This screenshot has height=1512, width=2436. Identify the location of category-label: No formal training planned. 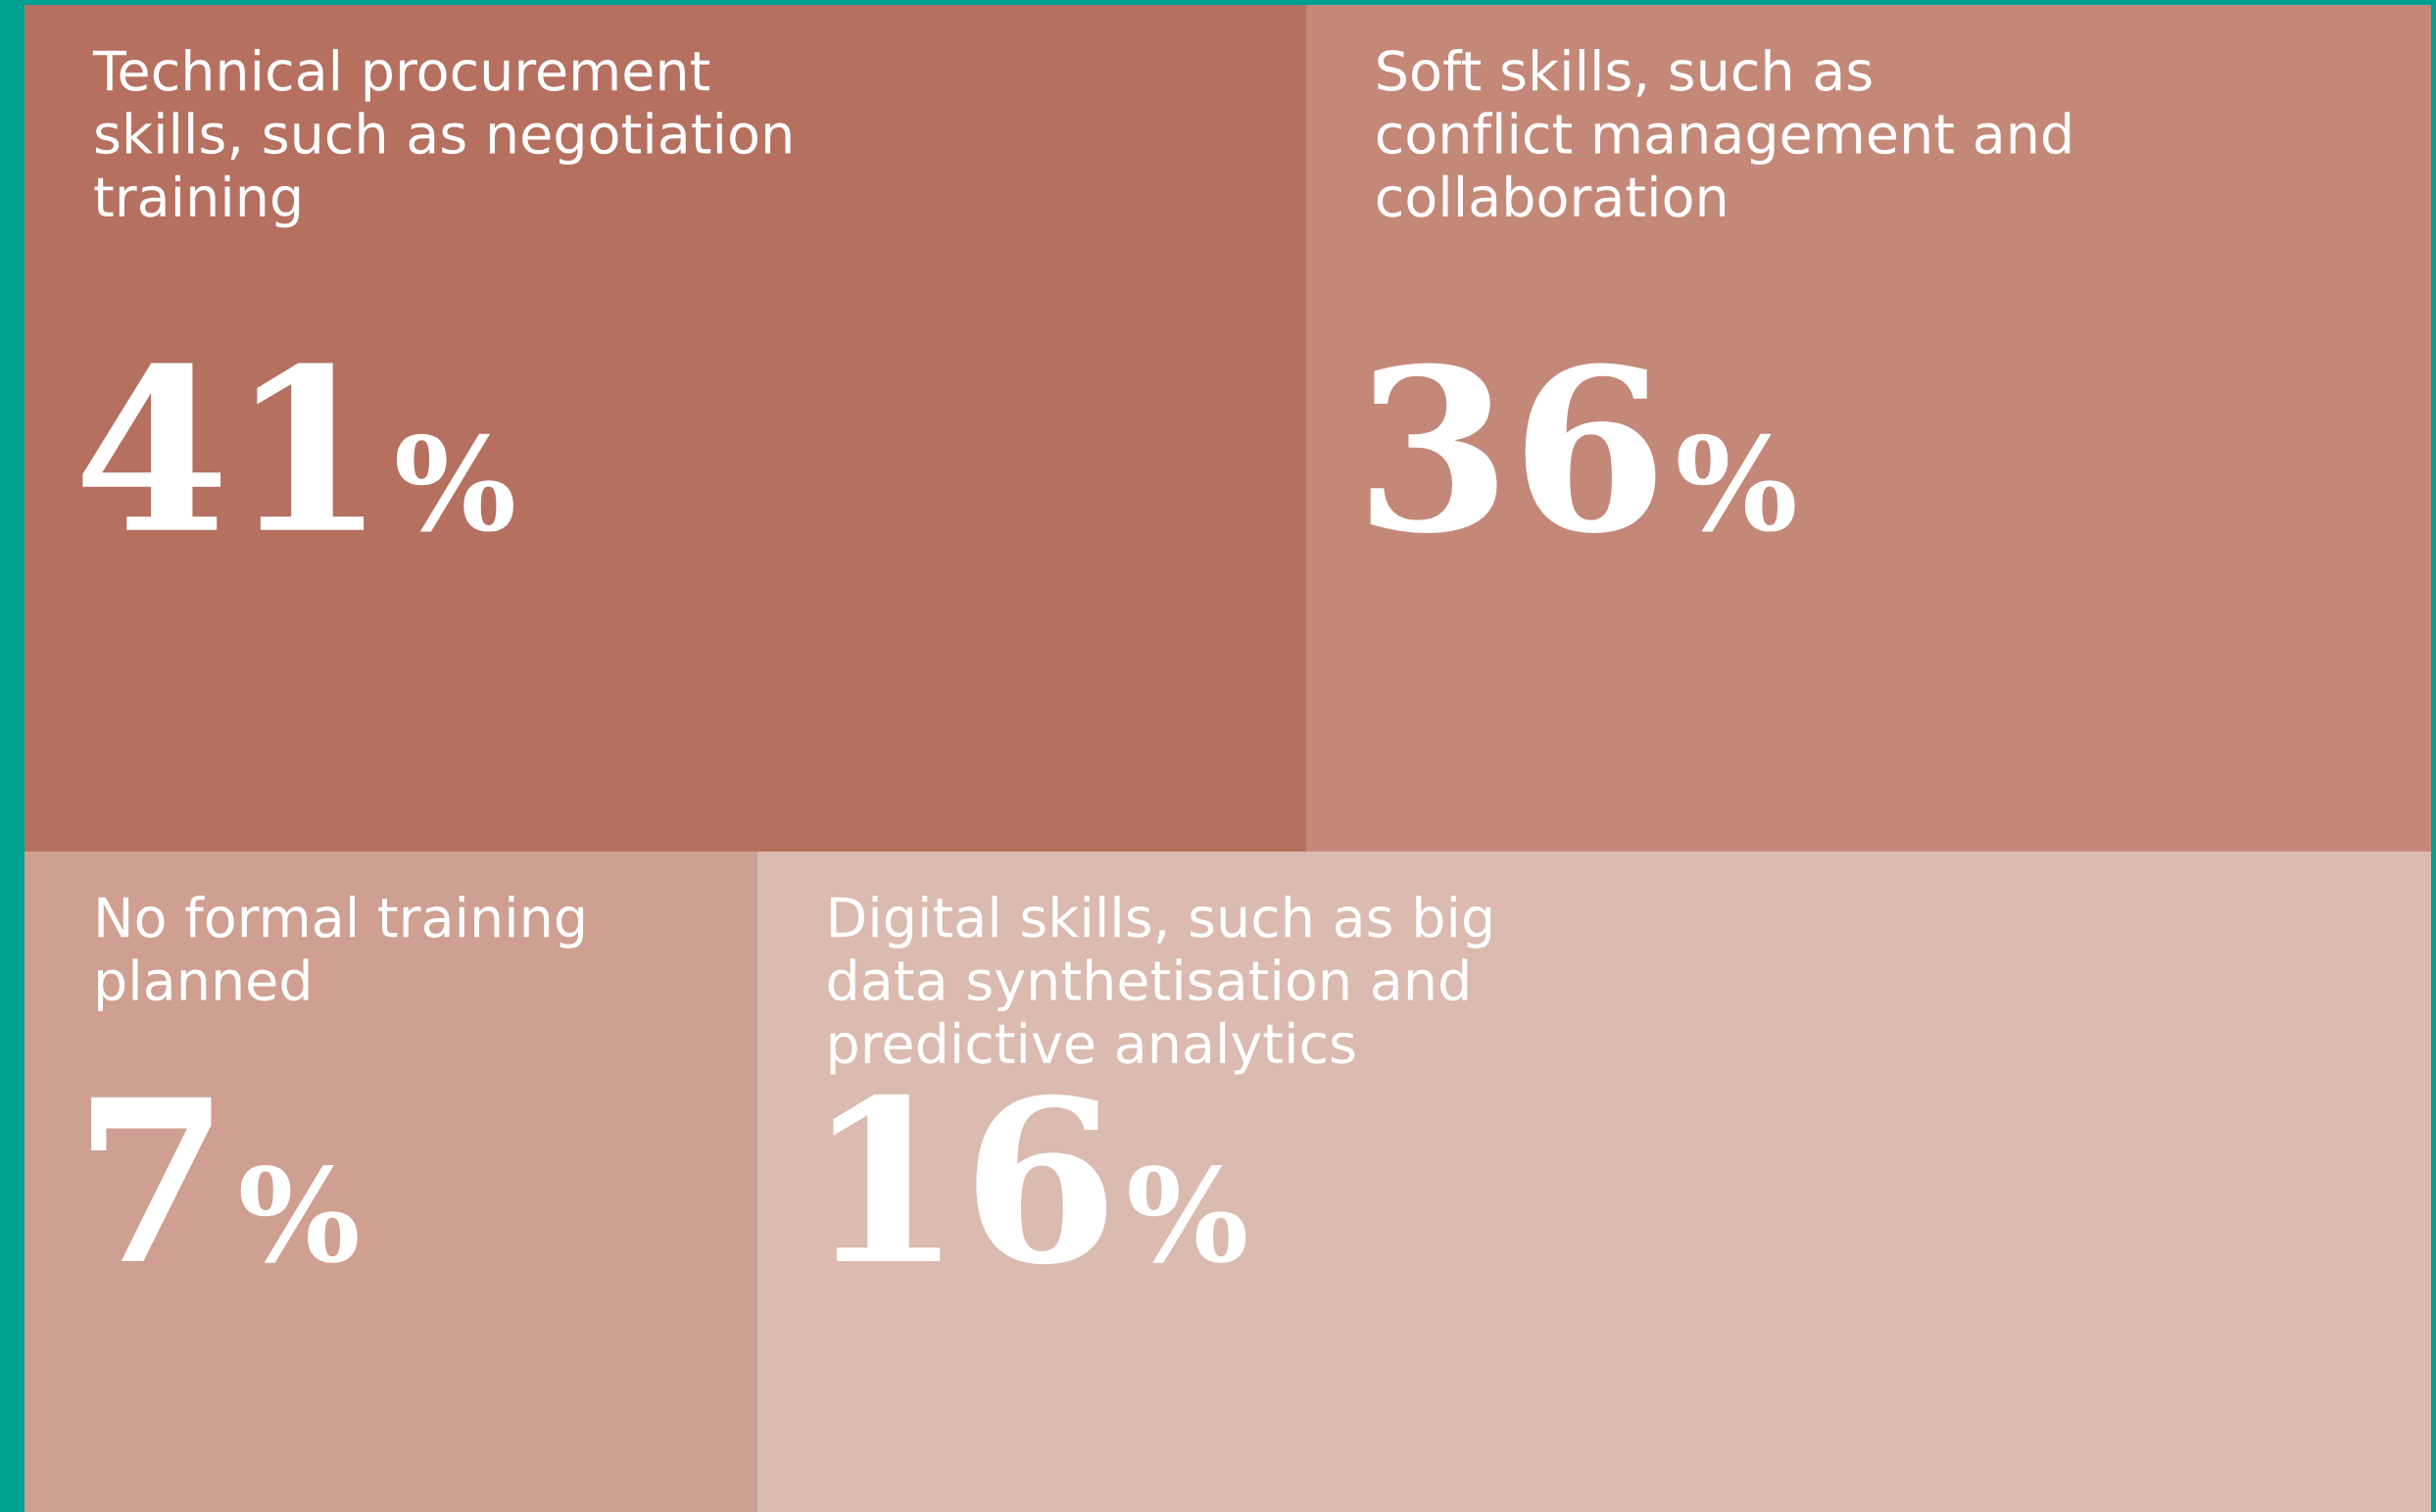
(341, 954).